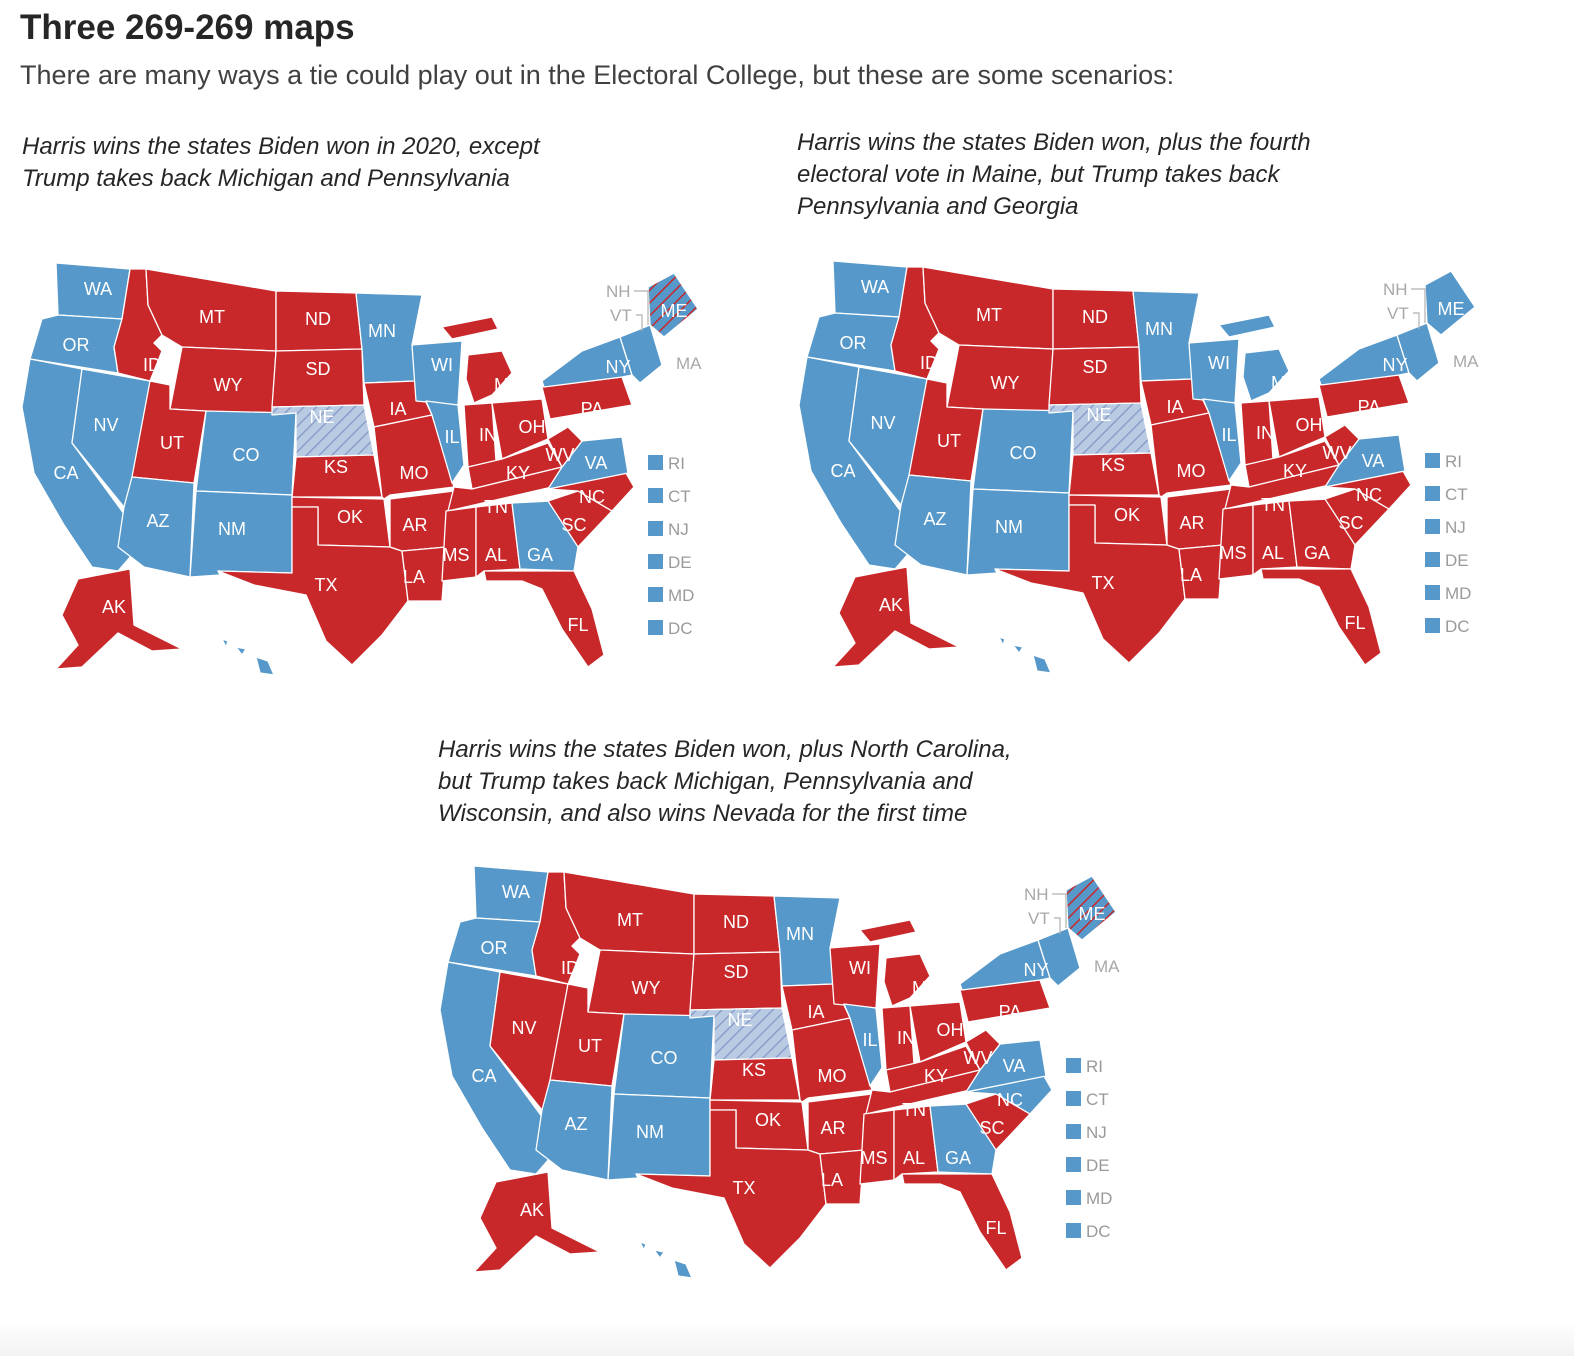 This screenshot has width=1574, height=1356. Describe the element at coordinates (523, 1028) in the screenshot. I see `state-label-nv: NV` at that location.